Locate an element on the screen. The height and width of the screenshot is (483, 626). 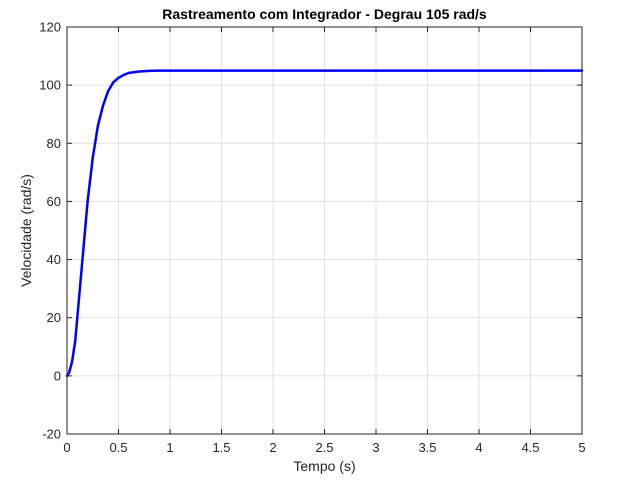
x-tick-label: 2.5 is located at coordinates (324, 447).